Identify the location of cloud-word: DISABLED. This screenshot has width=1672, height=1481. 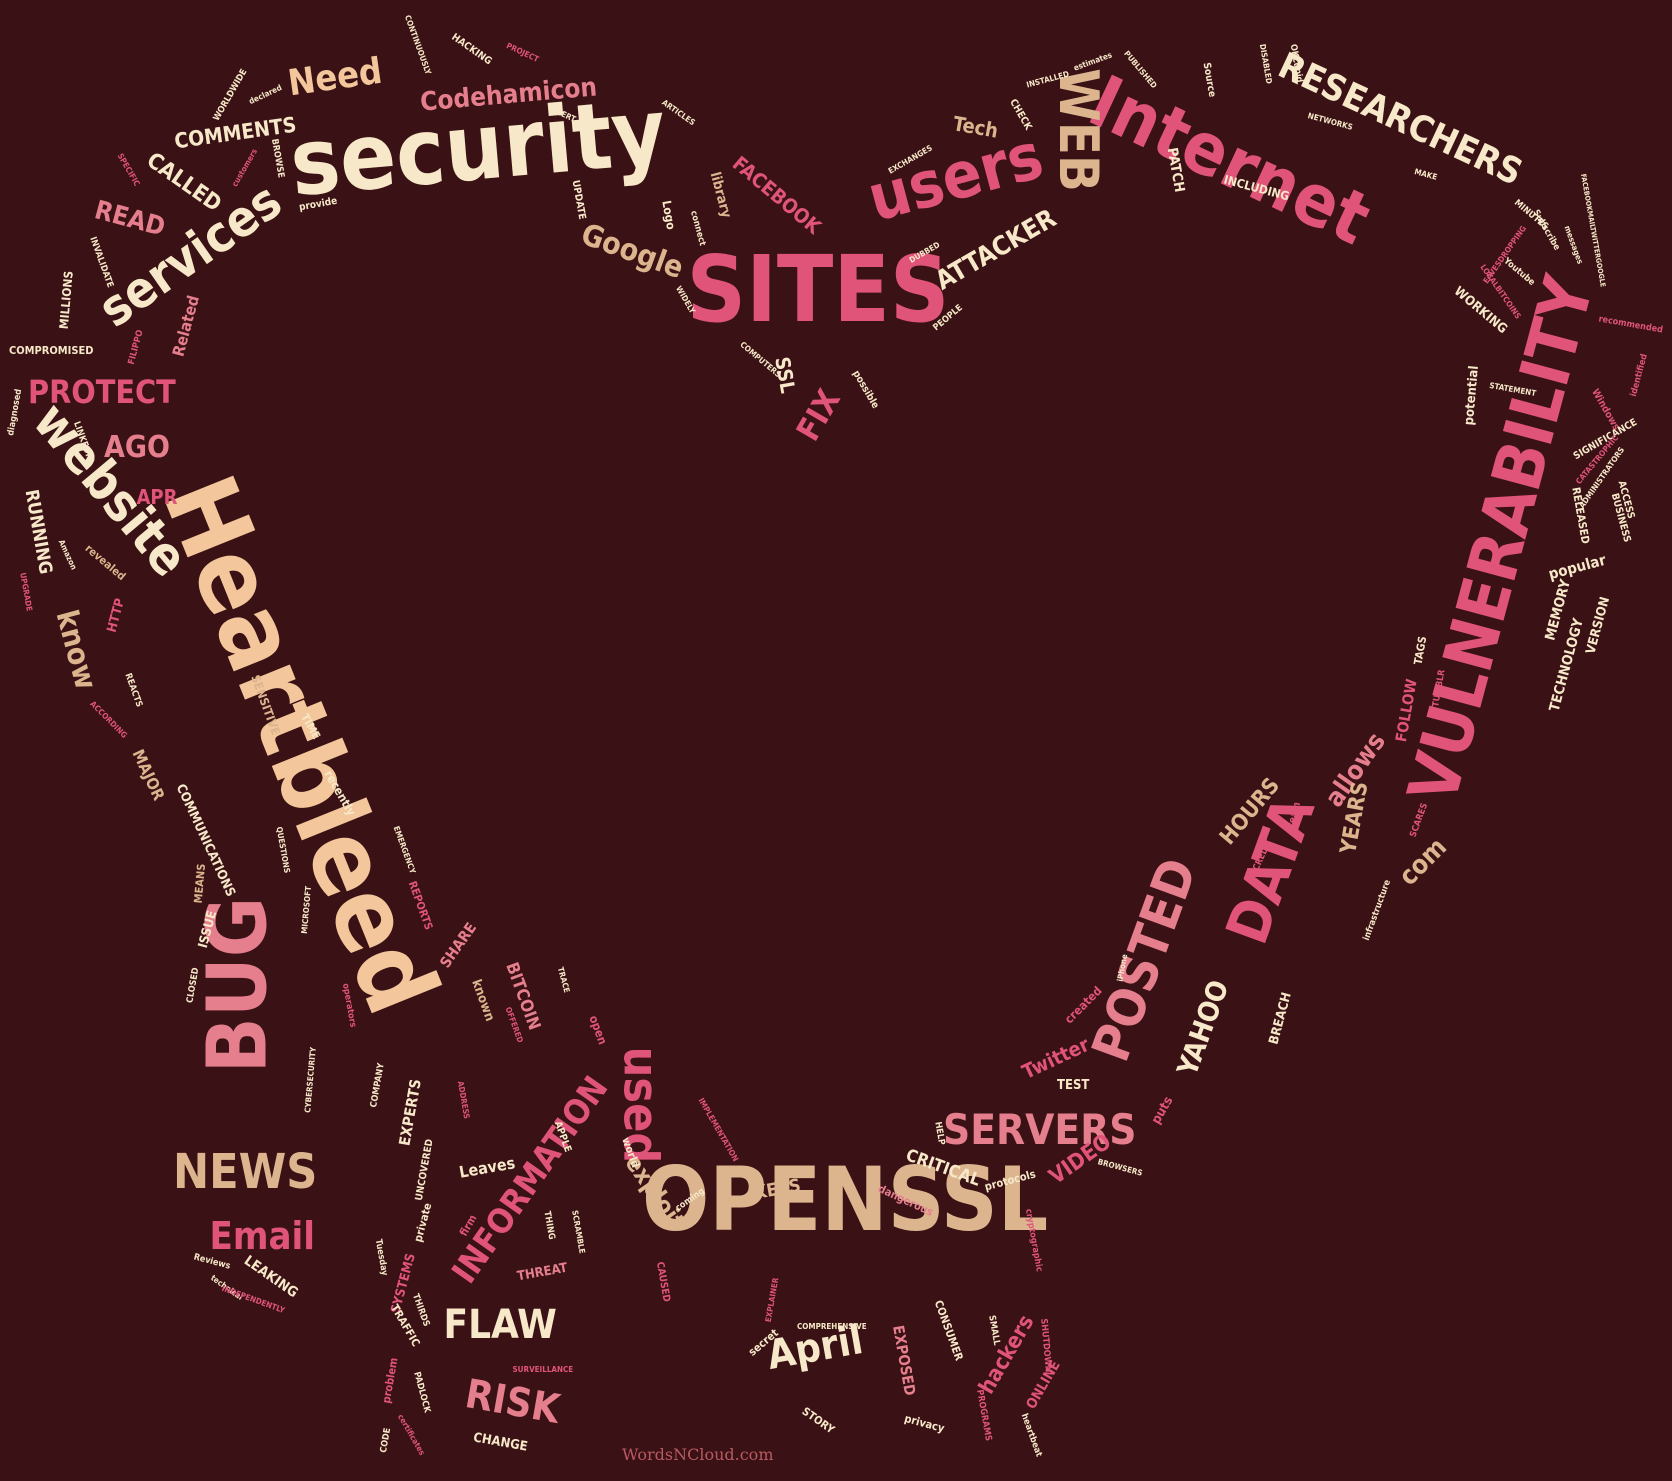
(1265, 64).